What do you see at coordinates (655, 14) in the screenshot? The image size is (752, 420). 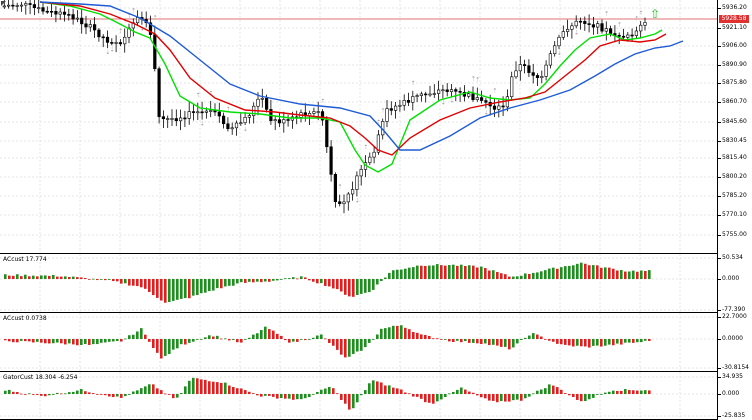 I see `buy-signal-arrow-icon: ⇧` at bounding box center [655, 14].